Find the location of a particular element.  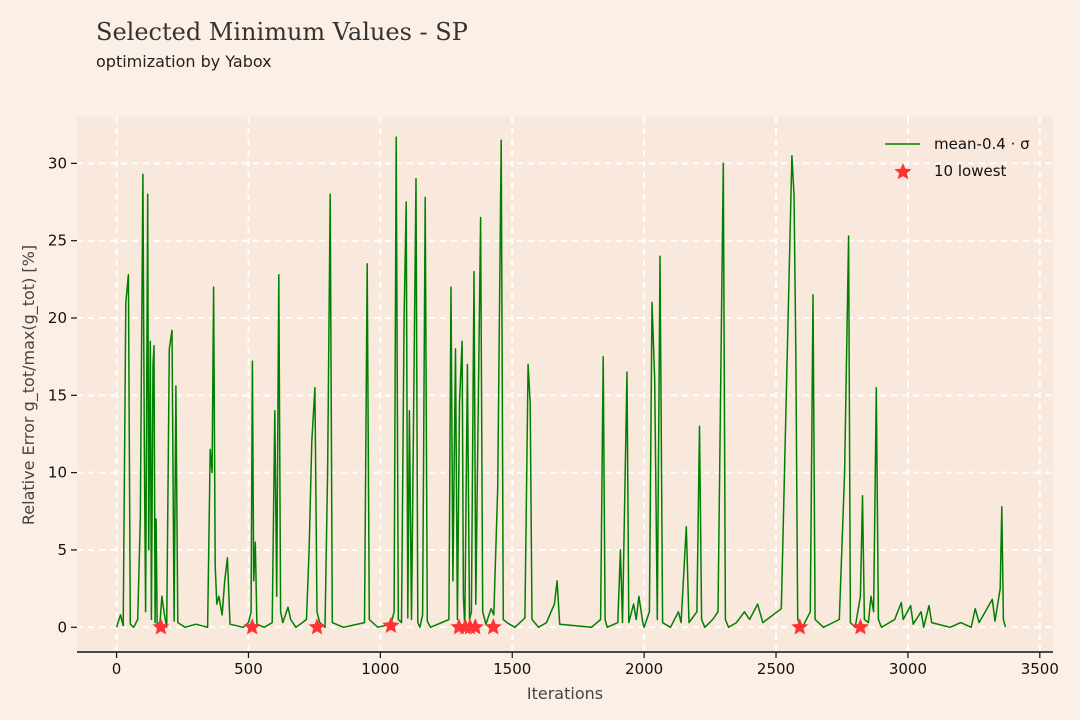

y-ticks: 0 5 10 15 20 25 30 is located at coordinates (62, 395).